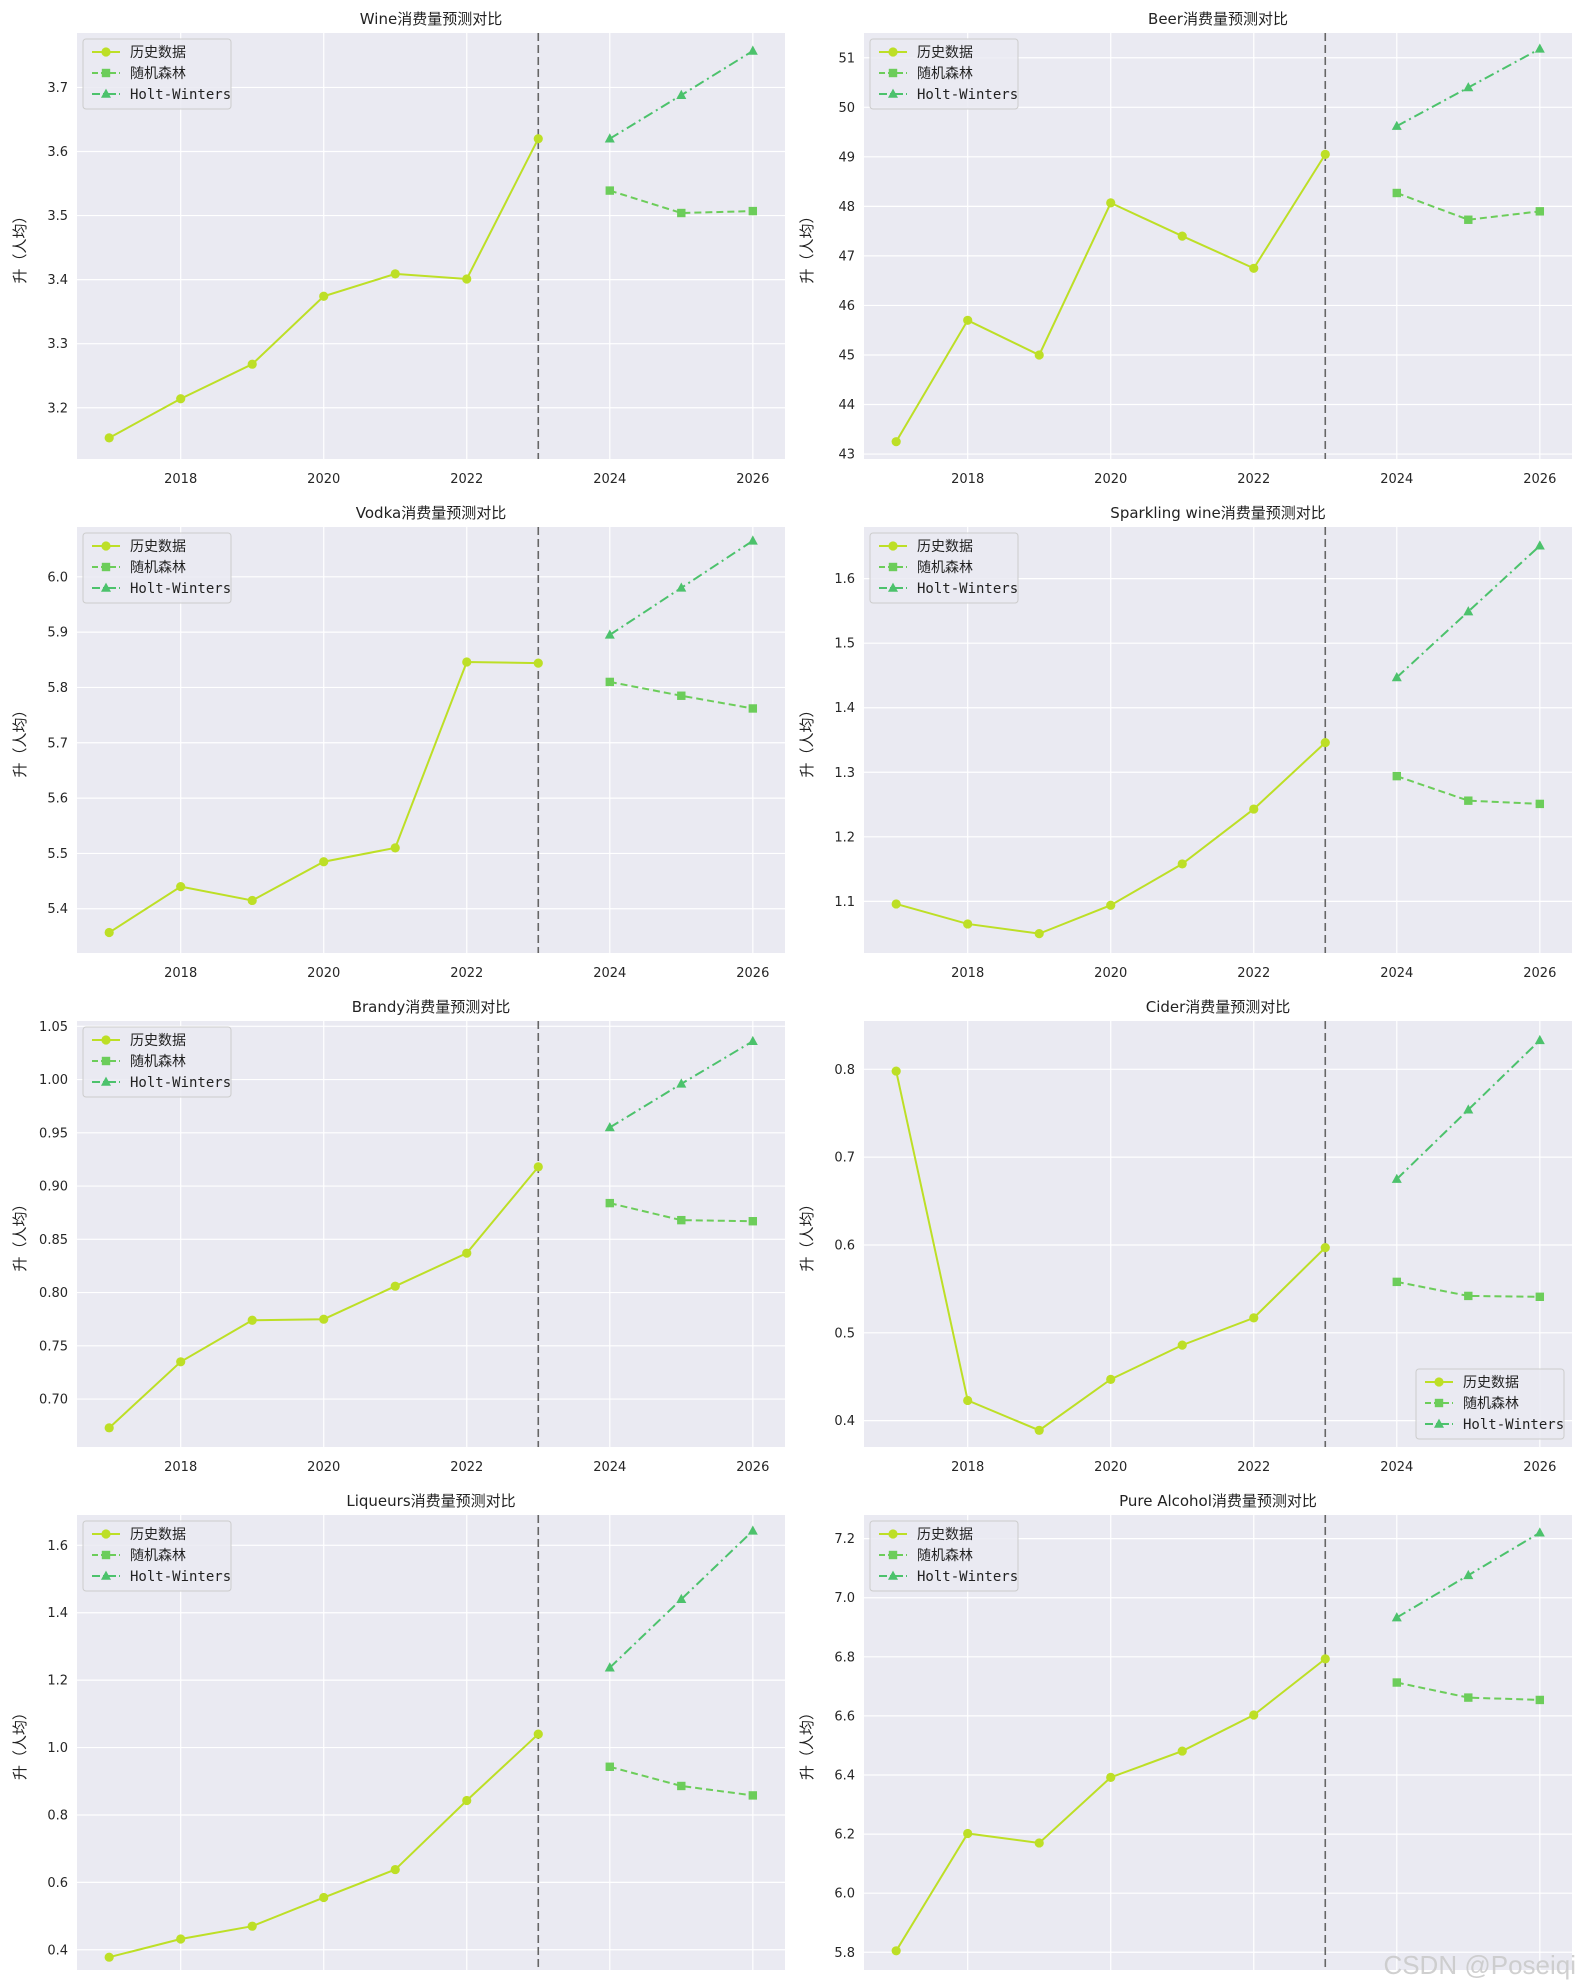 The width and height of the screenshot is (1584, 1983). I want to click on chart-title: Brandy消费量预测对比, so click(431, 1007).